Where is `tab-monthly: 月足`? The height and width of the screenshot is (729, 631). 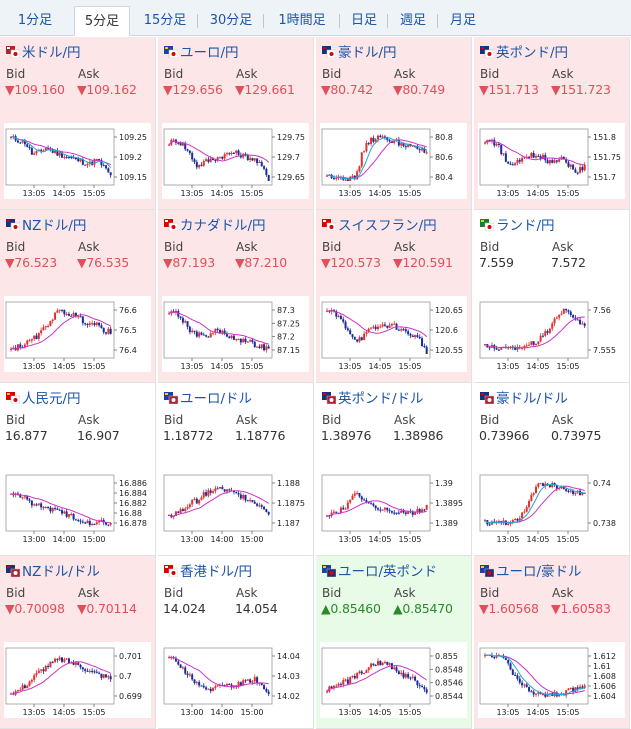 tab-monthly: 月足 is located at coordinates (462, 20).